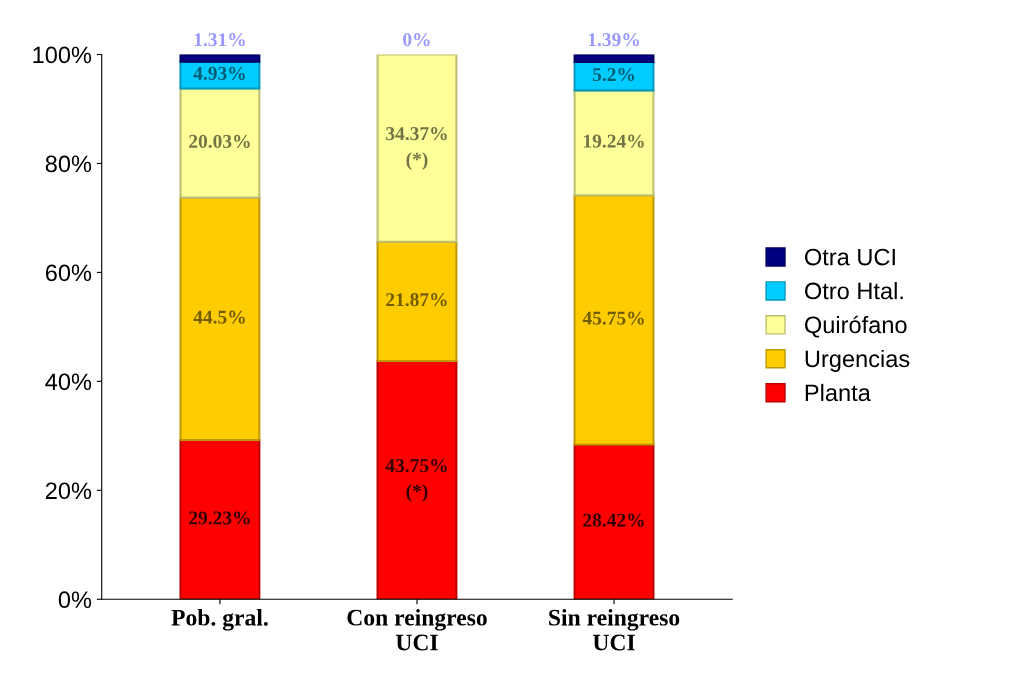 Image resolution: width=1017 pixels, height=681 pixels. I want to click on data-label: 44.5%, so click(219, 317).